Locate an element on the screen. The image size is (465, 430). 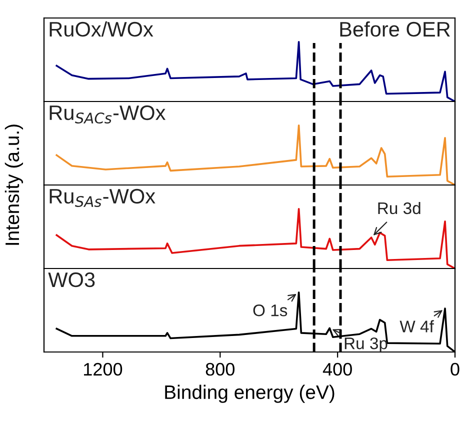
x-tick-label: 0 is located at coordinates (455, 369).